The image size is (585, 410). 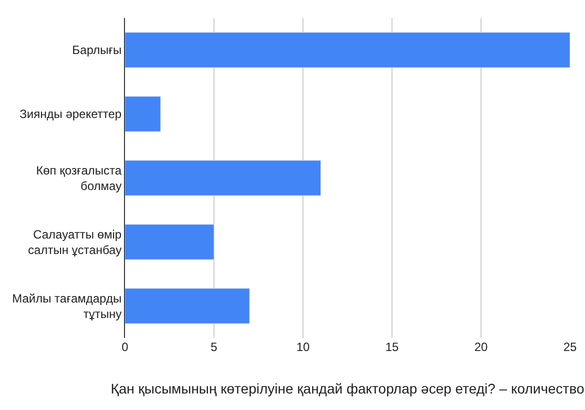 What do you see at coordinates (79, 178) in the screenshot?
I see `y-tick-label: Көп қозғалыста болмау` at bounding box center [79, 178].